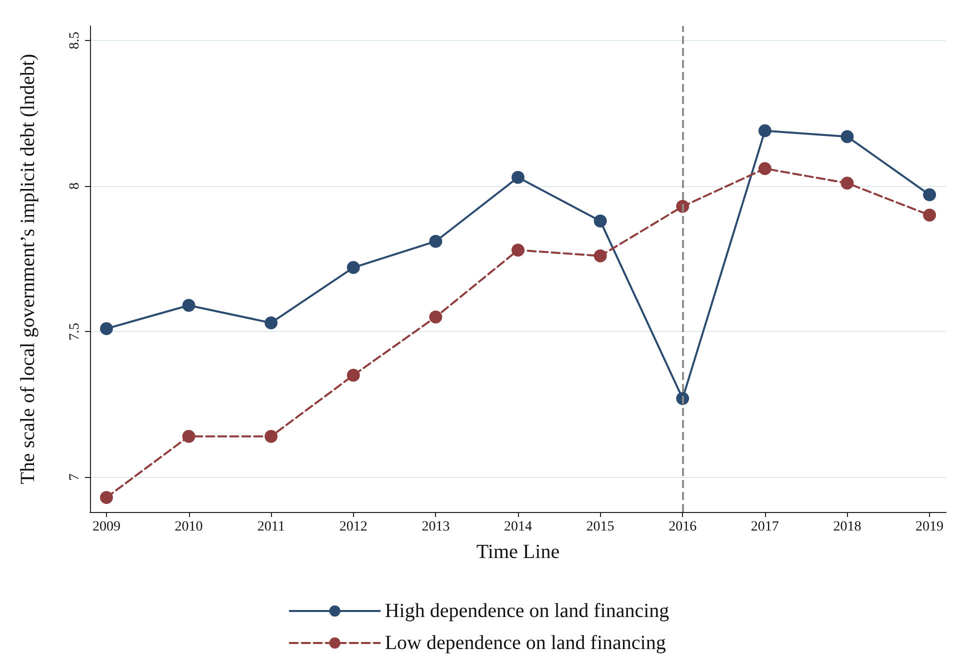 The height and width of the screenshot is (668, 958). I want to click on x-axis-title: Time Line, so click(518, 552).